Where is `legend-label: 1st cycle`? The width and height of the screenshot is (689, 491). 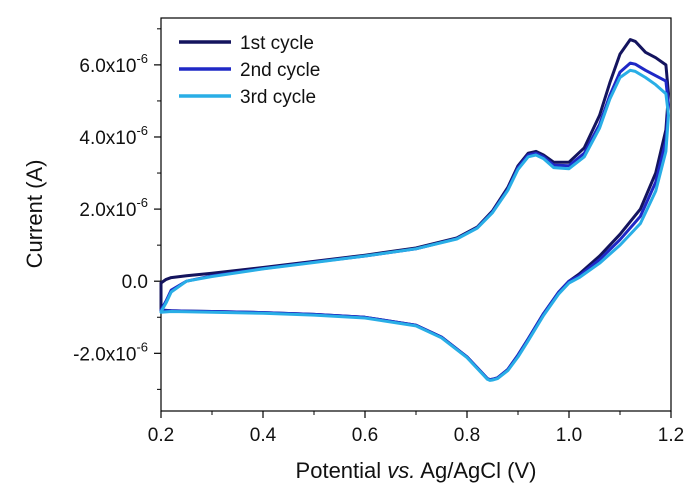 legend-label: 1st cycle is located at coordinates (277, 43).